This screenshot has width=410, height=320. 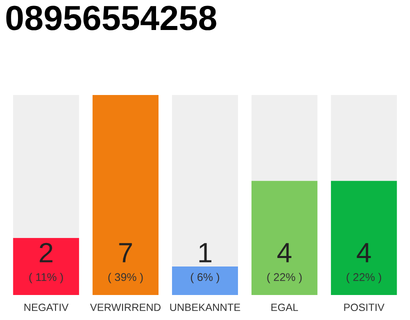 What do you see at coordinates (125, 278) in the screenshot?
I see `annotation: ( 39% )` at bounding box center [125, 278].